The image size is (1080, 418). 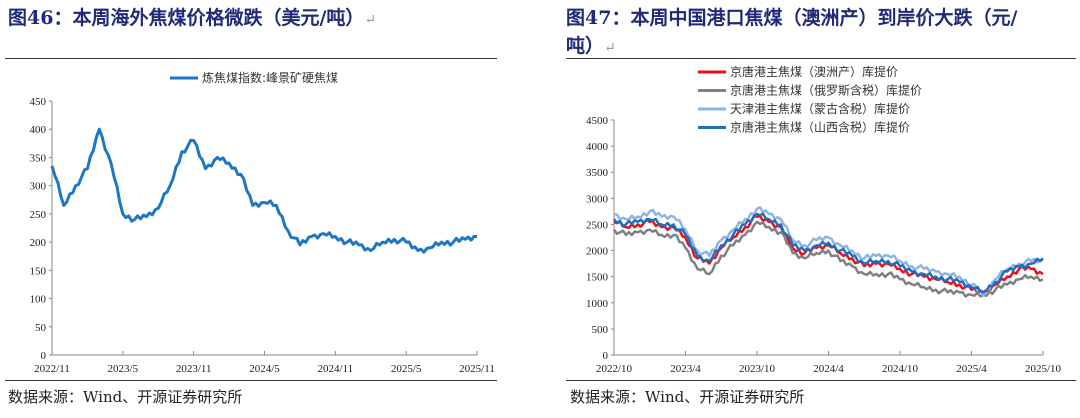 I want to click on y-tick-label: 50, so click(x=41, y=328).